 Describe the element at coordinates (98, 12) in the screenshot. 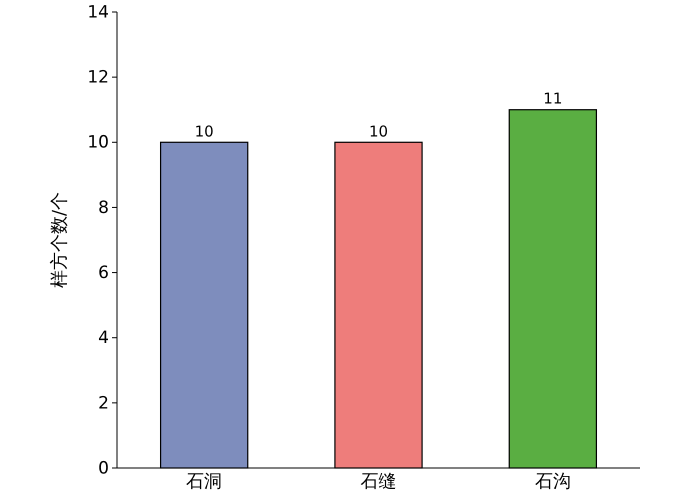

I see `y-tick-label: 14` at that location.